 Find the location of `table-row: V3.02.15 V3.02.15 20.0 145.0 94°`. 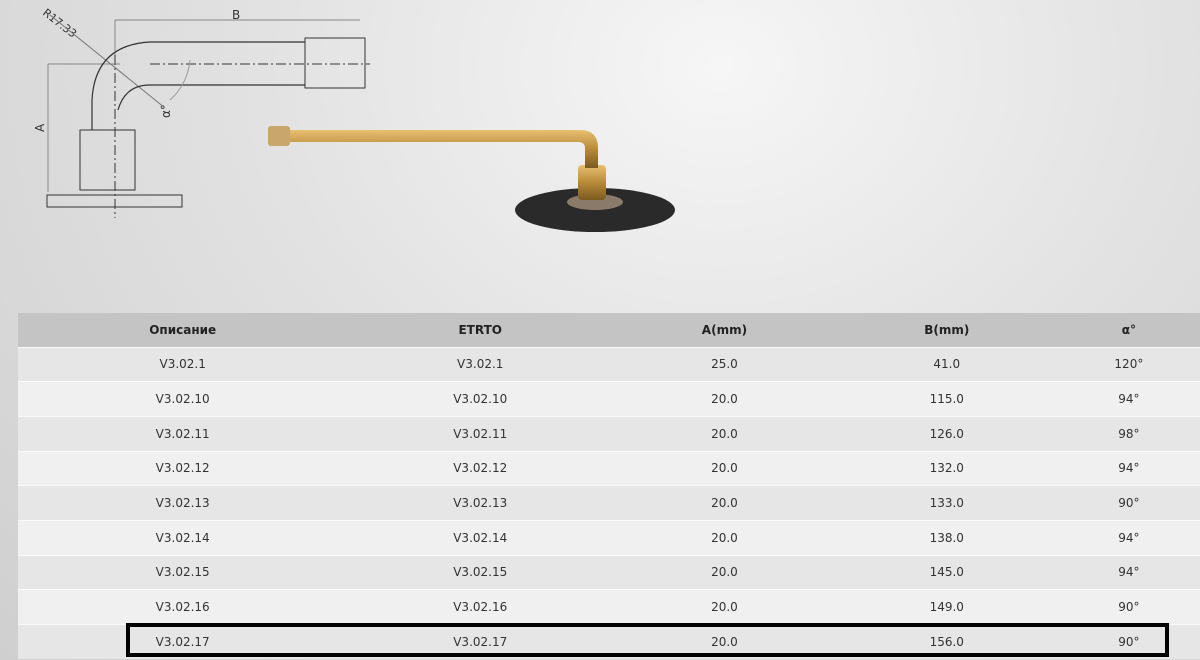

table-row: V3.02.15 V3.02.15 20.0 145.0 94° is located at coordinates (609, 572).